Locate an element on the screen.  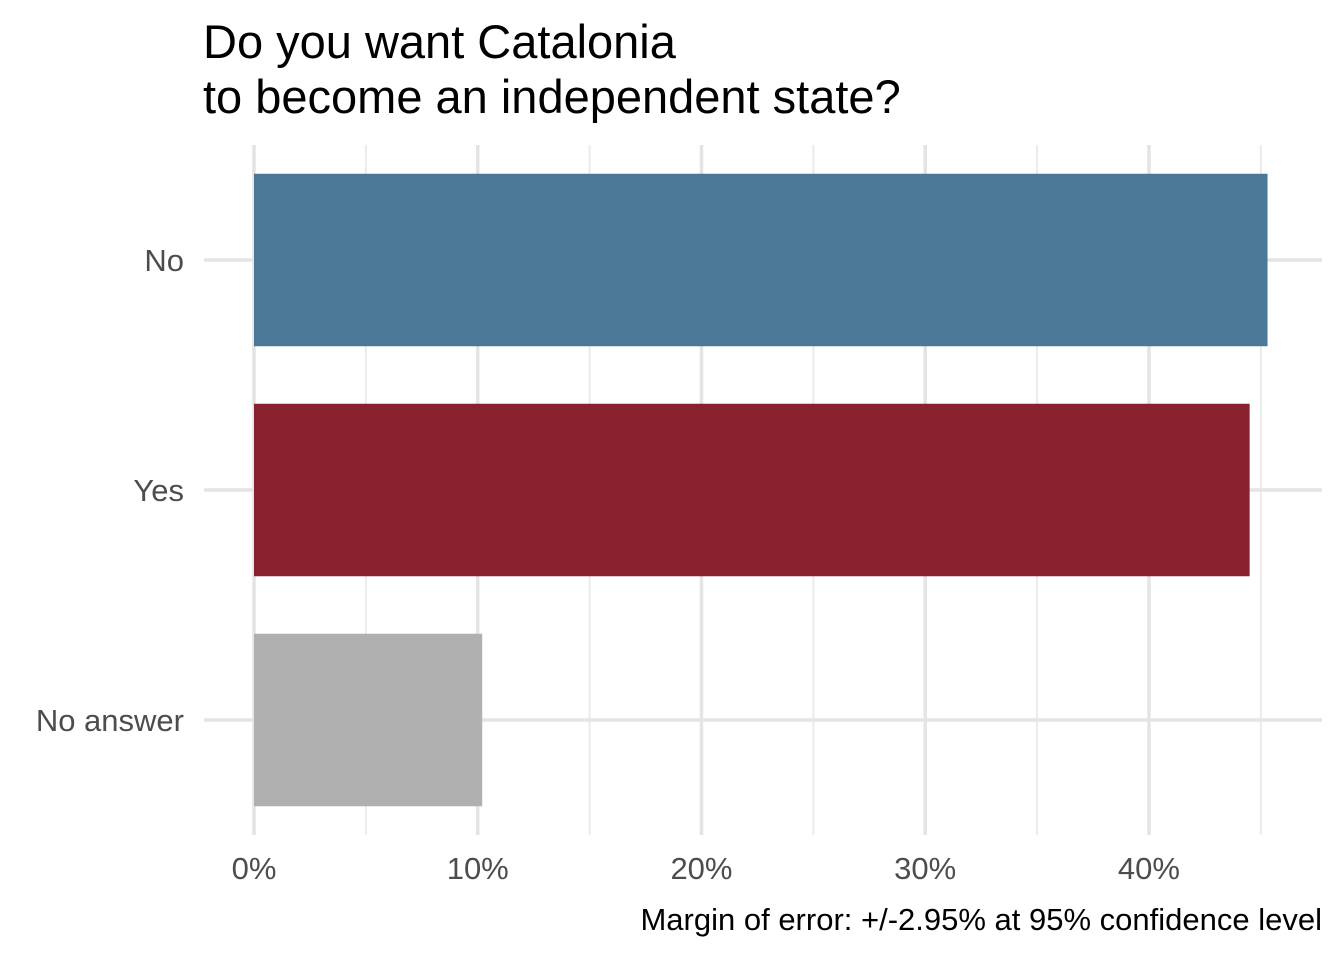
bar-yes is located at coordinates (752, 490).